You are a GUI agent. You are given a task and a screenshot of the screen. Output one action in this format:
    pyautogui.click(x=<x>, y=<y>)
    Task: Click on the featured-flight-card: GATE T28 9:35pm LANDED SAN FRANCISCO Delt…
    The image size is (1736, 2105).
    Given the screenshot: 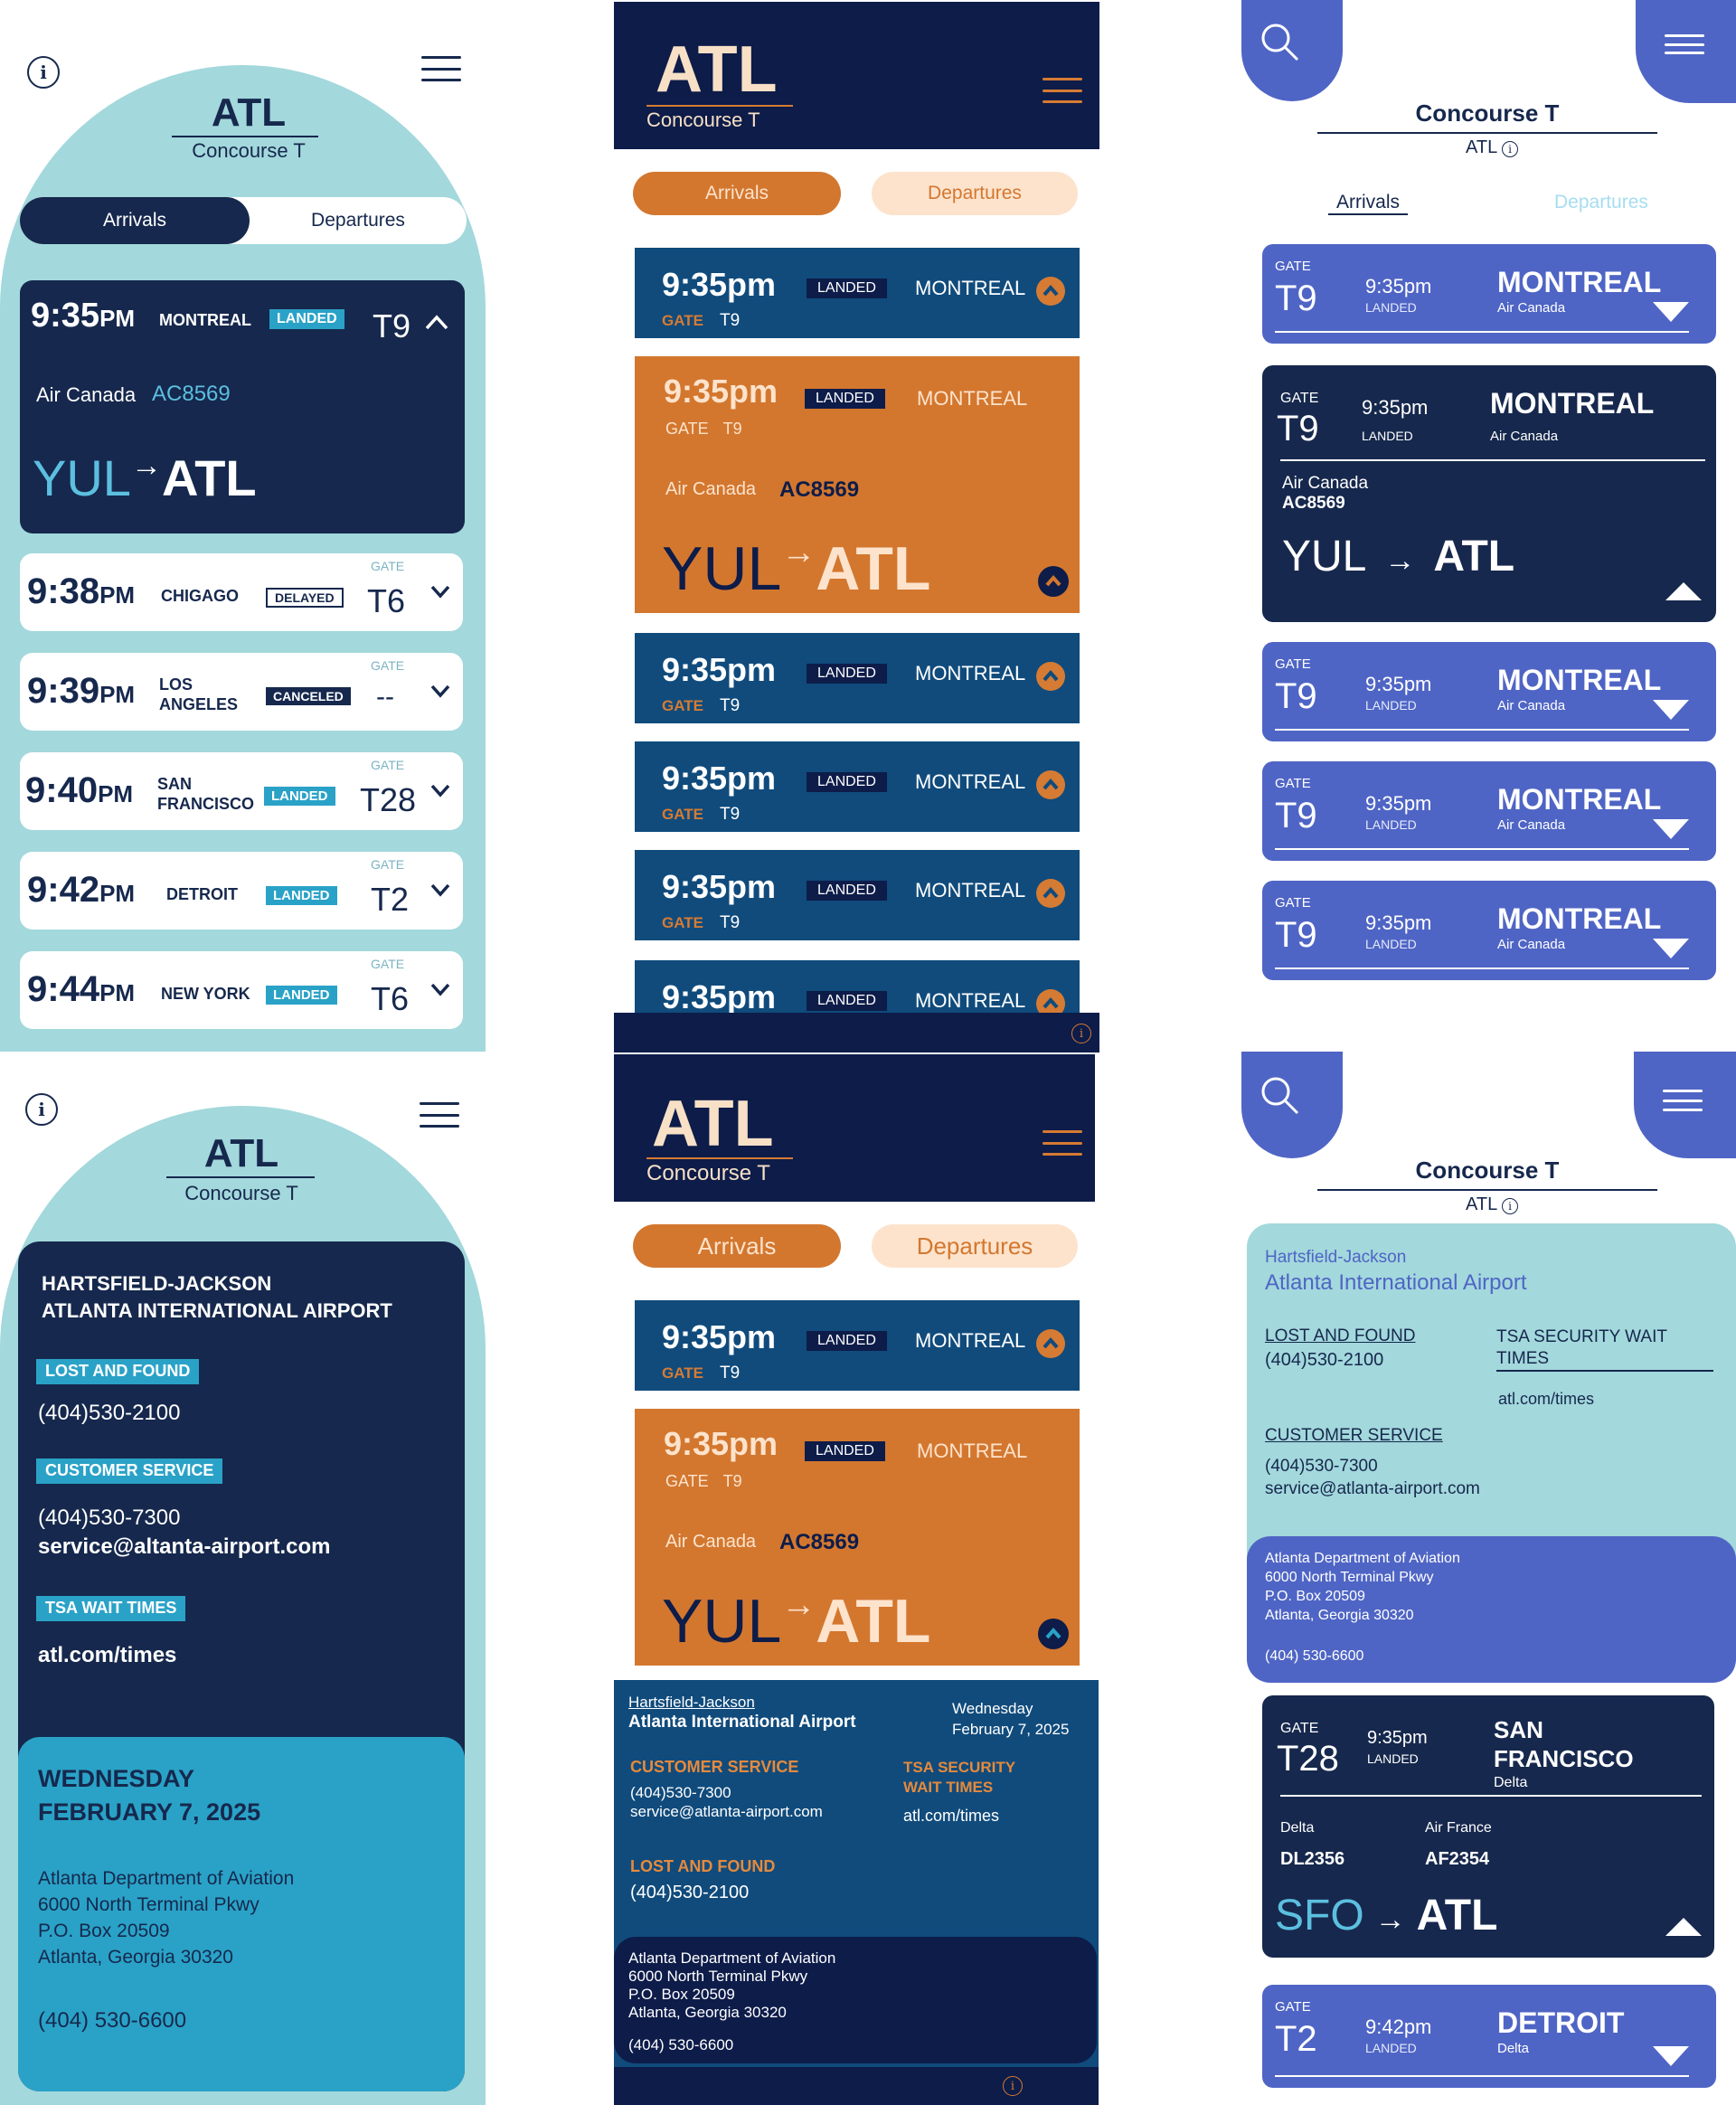 What is the action you would take?
    pyautogui.click(x=1488, y=1826)
    